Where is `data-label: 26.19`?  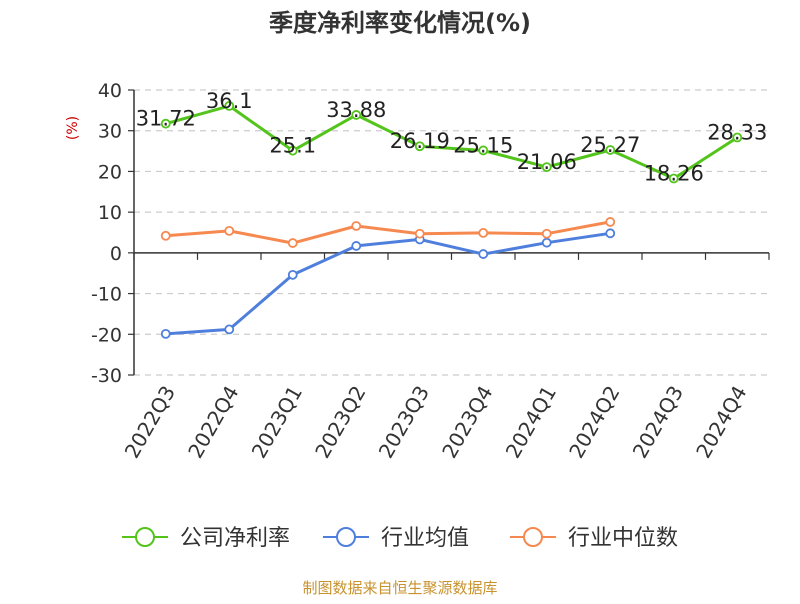 data-label: 26.19 is located at coordinates (420, 141).